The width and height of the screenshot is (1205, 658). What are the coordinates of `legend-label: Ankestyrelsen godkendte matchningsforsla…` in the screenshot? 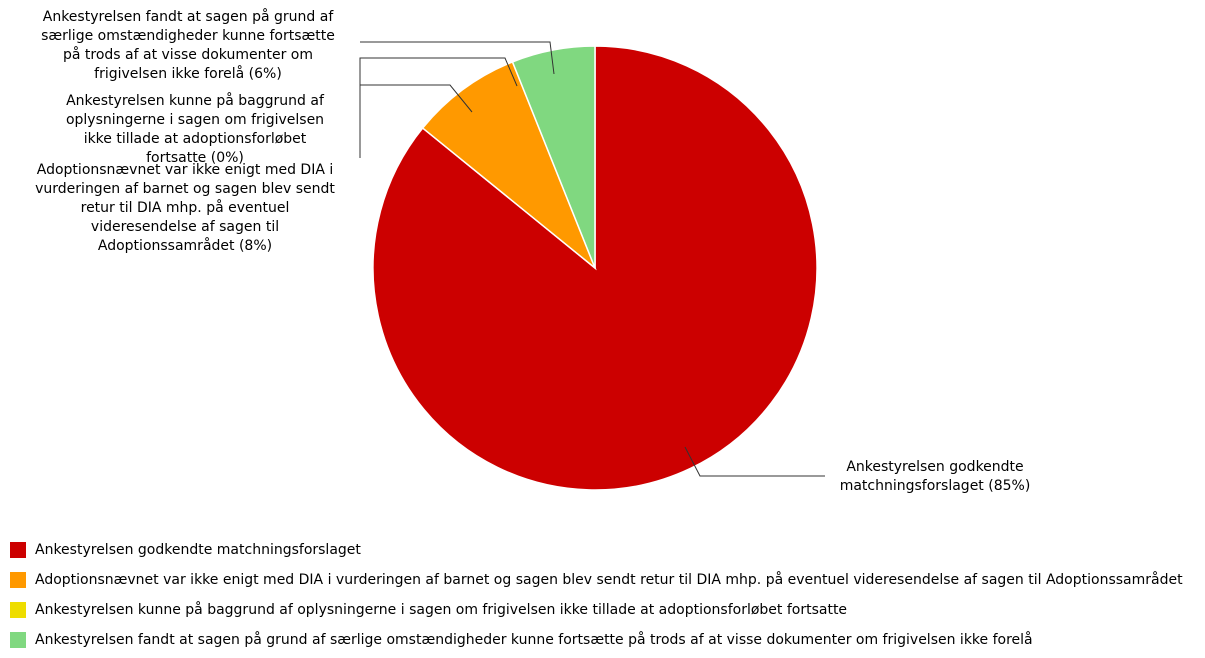 It's located at (198, 550).